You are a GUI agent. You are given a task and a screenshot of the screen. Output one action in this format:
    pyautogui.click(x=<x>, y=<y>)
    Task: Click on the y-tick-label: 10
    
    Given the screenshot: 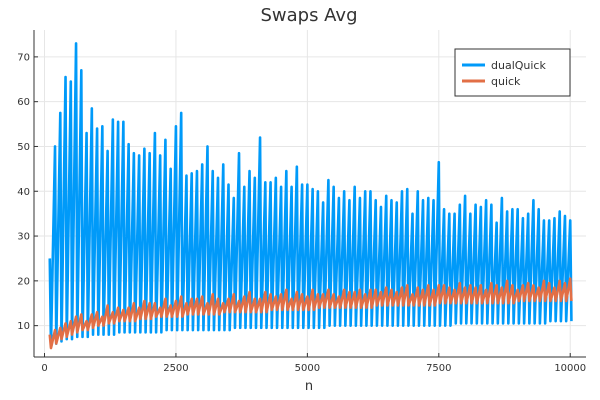 What is the action you would take?
    pyautogui.click(x=23, y=326)
    